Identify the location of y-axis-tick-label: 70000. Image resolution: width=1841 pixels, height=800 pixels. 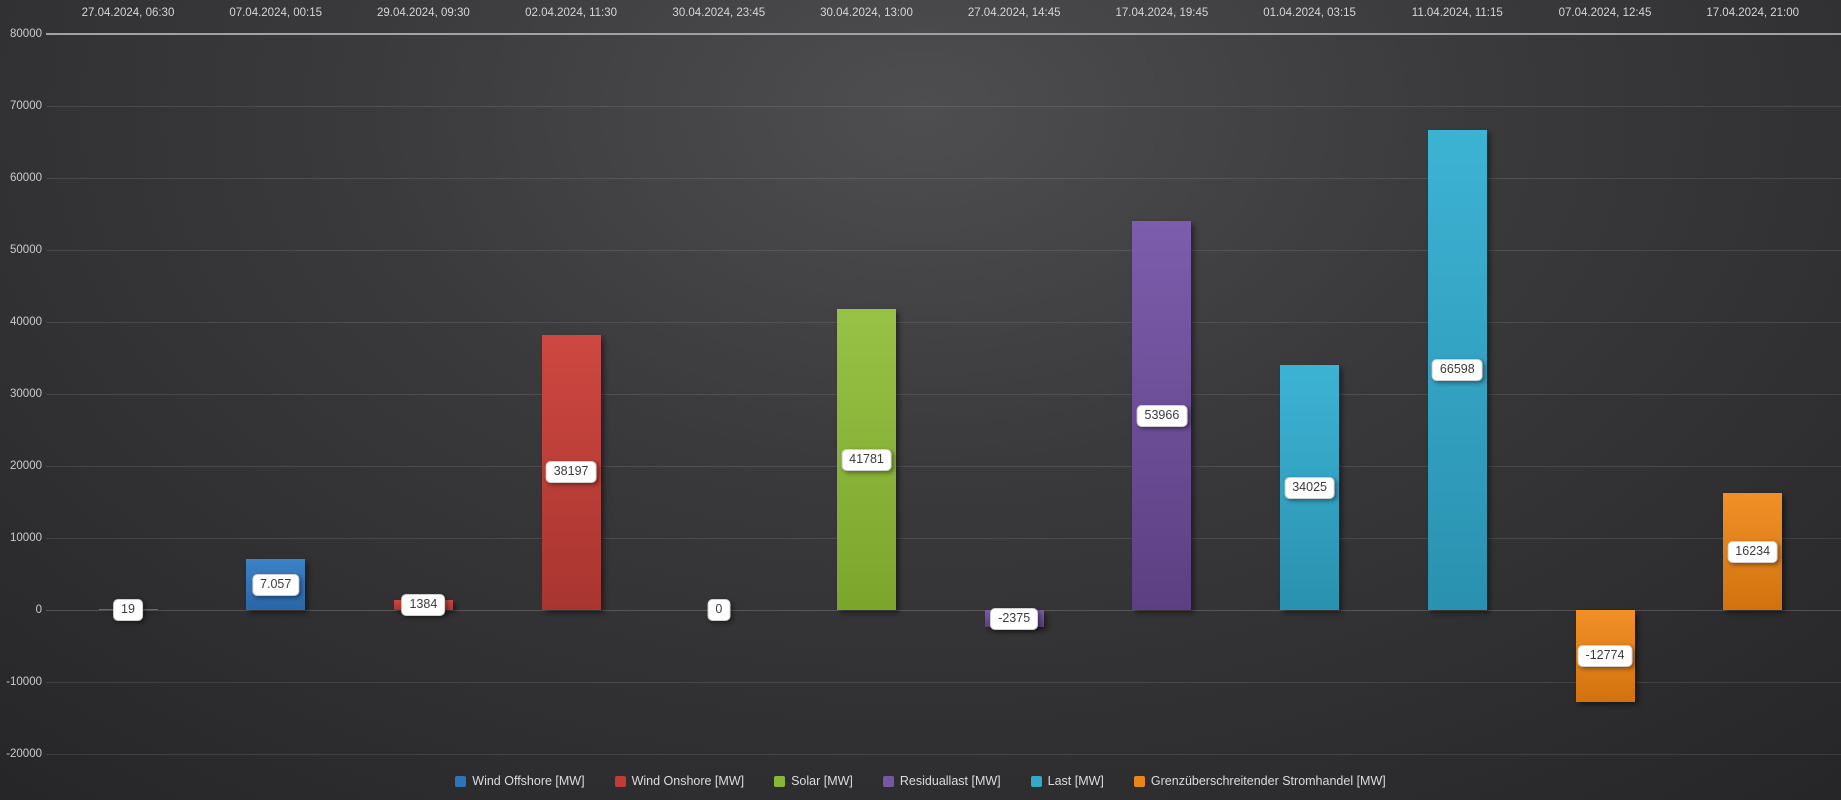
(26, 106).